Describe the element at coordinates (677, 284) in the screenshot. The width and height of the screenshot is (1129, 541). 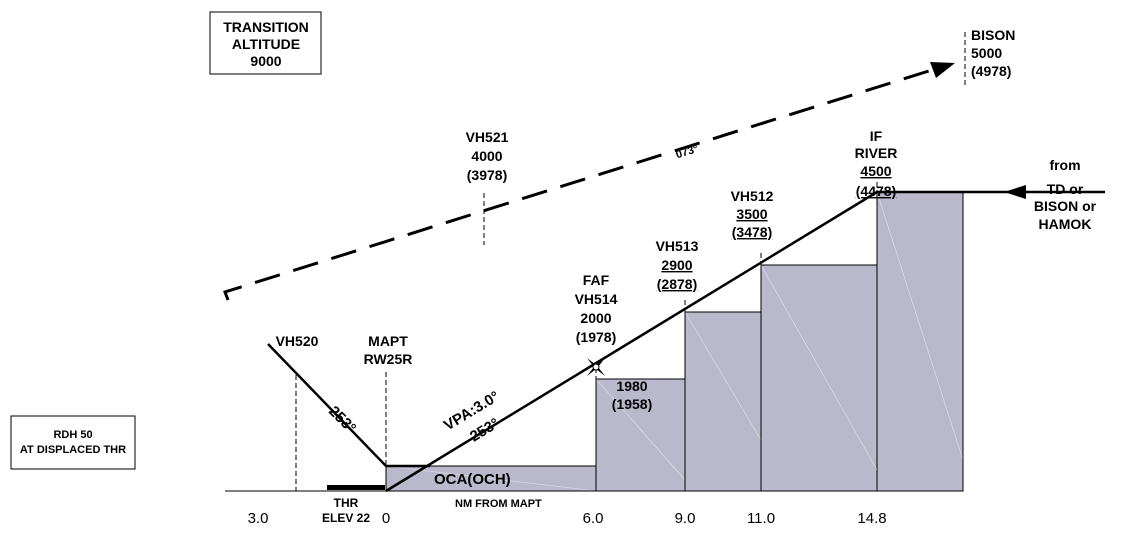
I see `vh513-height: (2878)` at that location.